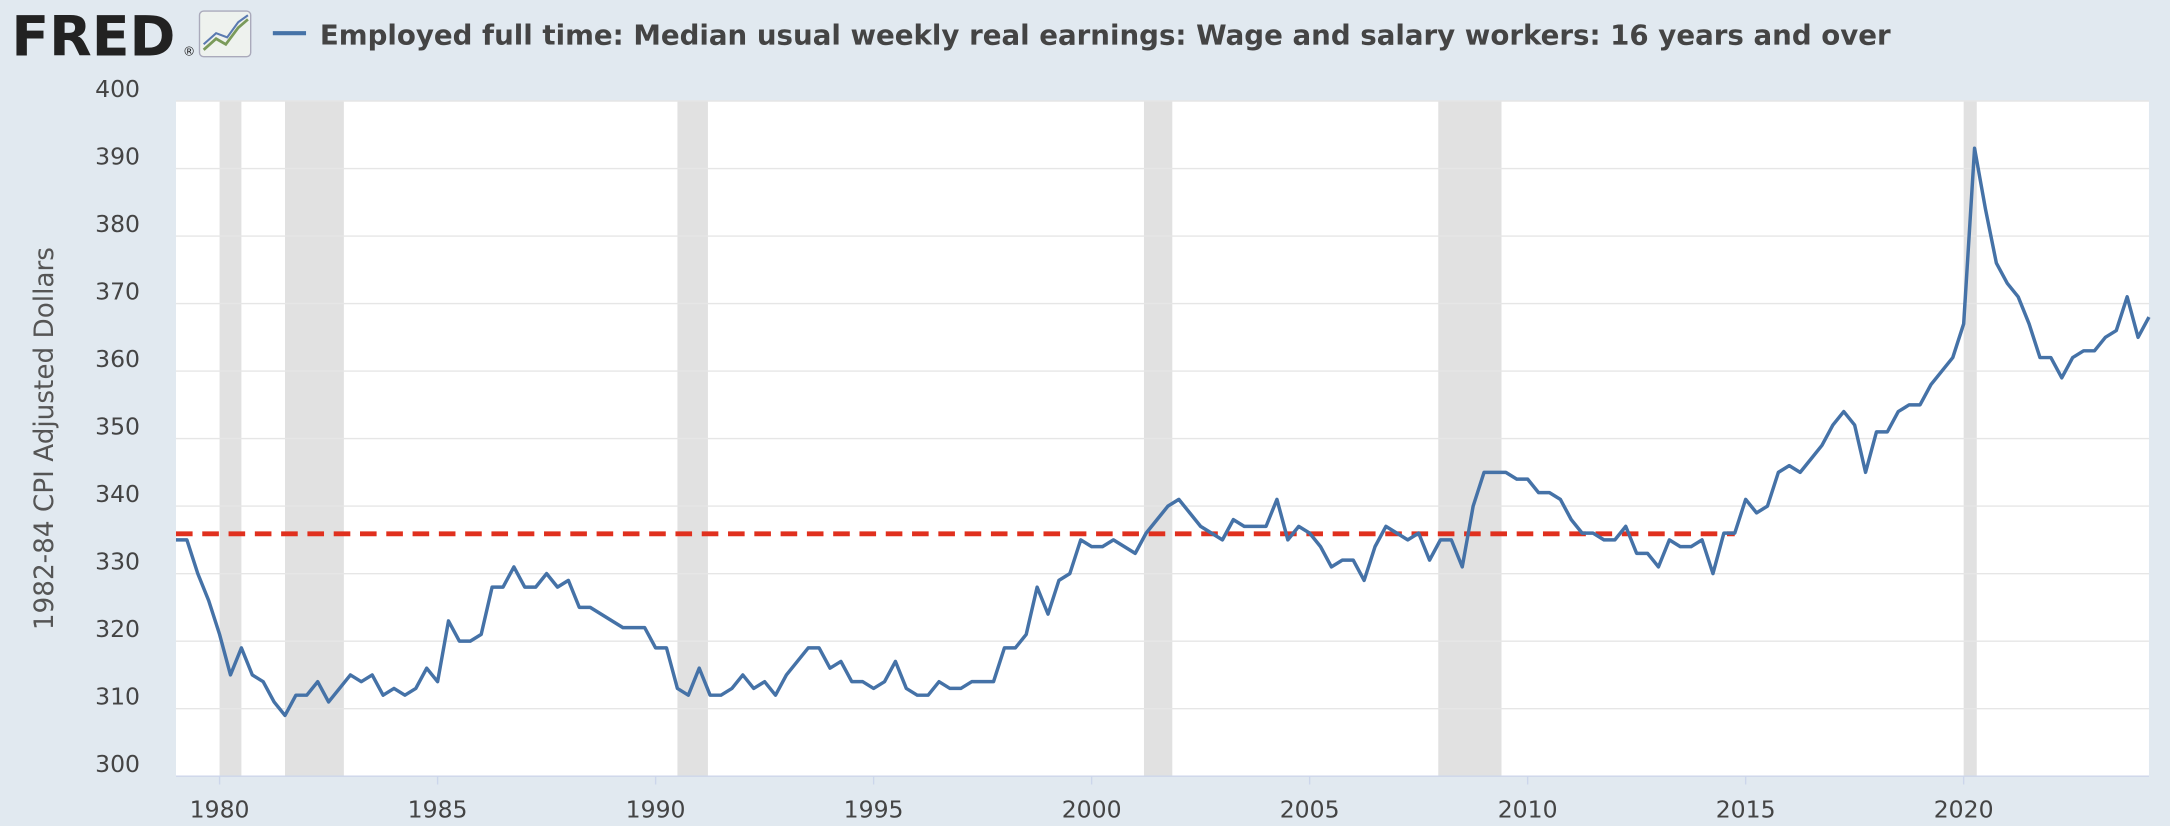 The image size is (2170, 826). Describe the element at coordinates (1746, 810) in the screenshot. I see `x-tick-label: 2015` at that location.